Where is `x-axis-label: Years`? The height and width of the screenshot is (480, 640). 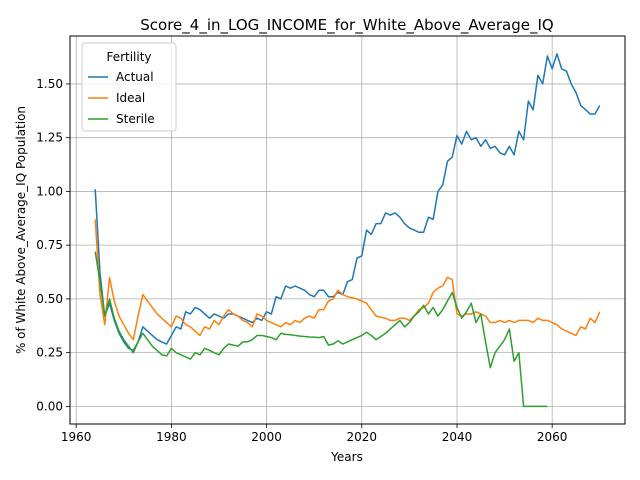
x-axis-label: Years is located at coordinates (346, 457).